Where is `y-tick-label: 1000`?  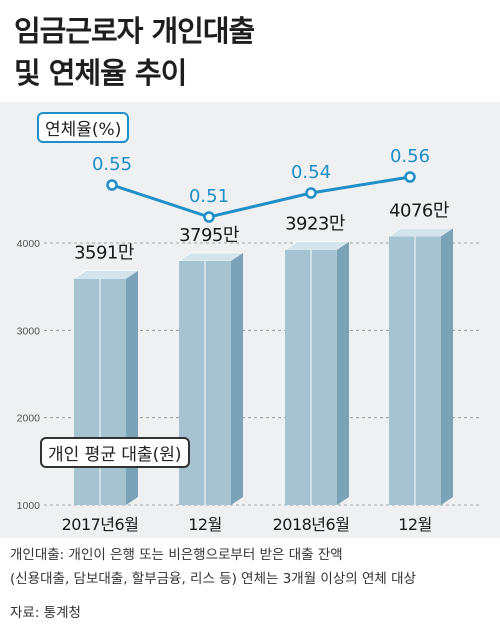
y-tick-label: 1000 is located at coordinates (29, 506).